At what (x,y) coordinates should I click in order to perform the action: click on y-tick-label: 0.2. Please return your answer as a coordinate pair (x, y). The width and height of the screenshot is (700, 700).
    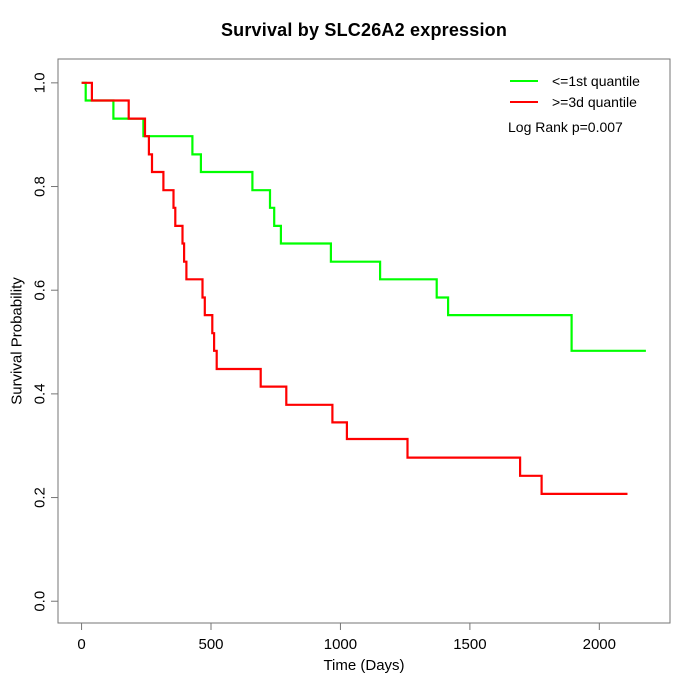
    Looking at the image, I should click on (40, 497).